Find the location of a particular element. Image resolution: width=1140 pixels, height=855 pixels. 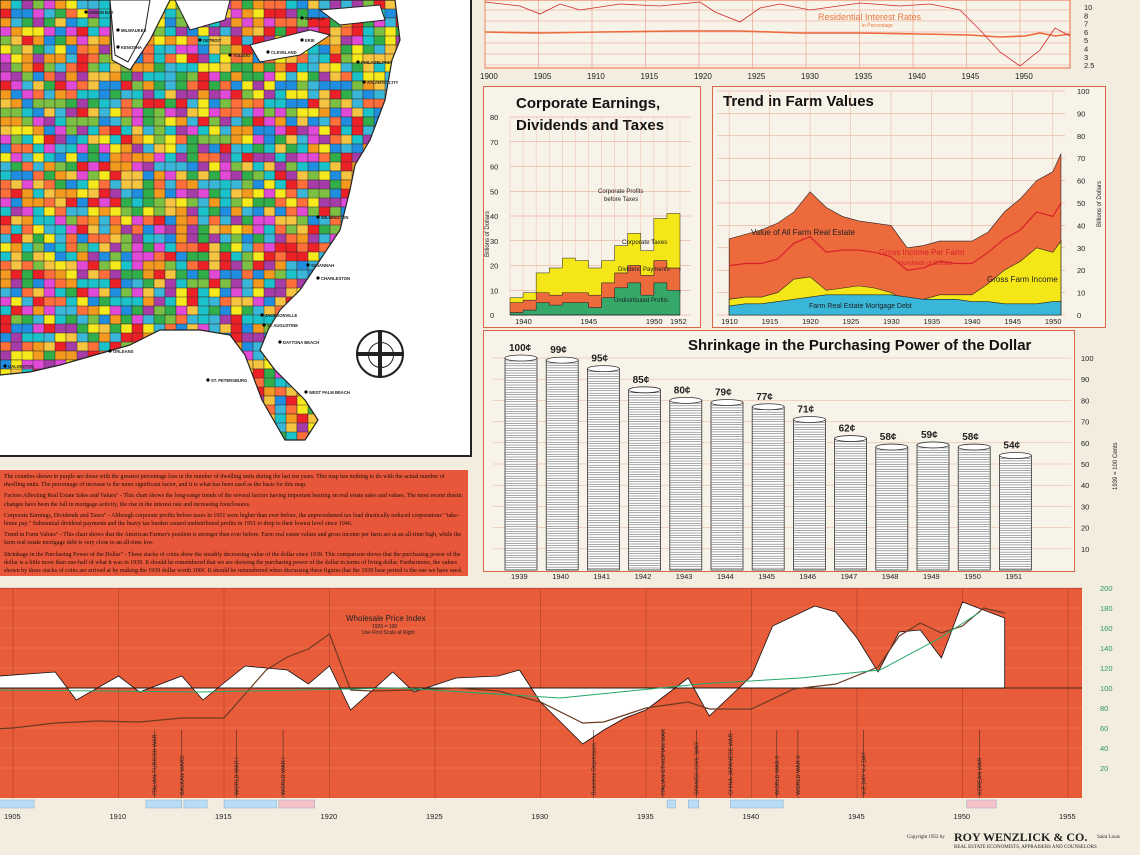

corp-x-tick: 1950 is located at coordinates (654, 321).